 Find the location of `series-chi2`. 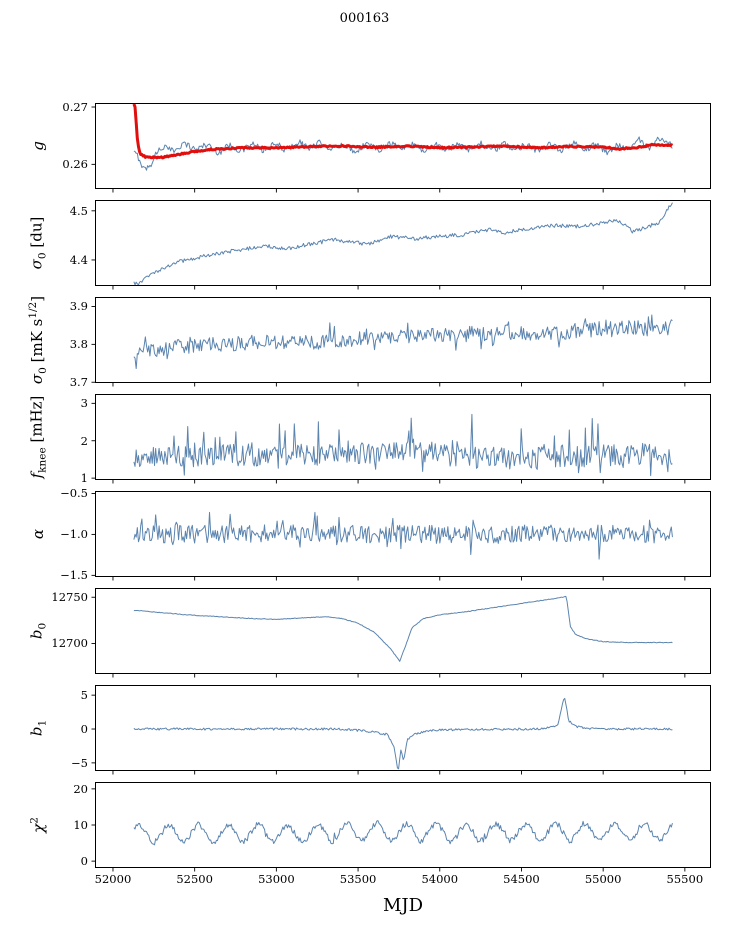

series-chi2 is located at coordinates (403, 833).